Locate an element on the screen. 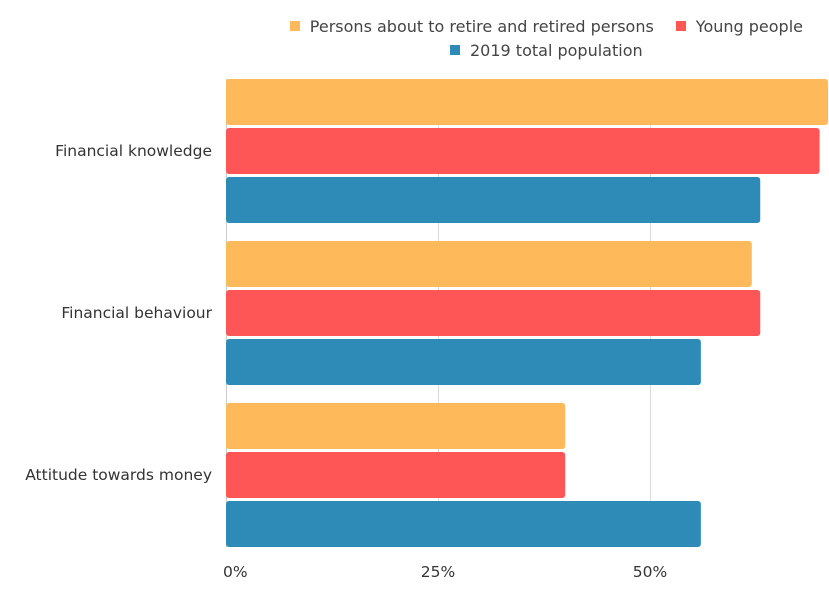  x-tick-label: 50% is located at coordinates (650, 572).